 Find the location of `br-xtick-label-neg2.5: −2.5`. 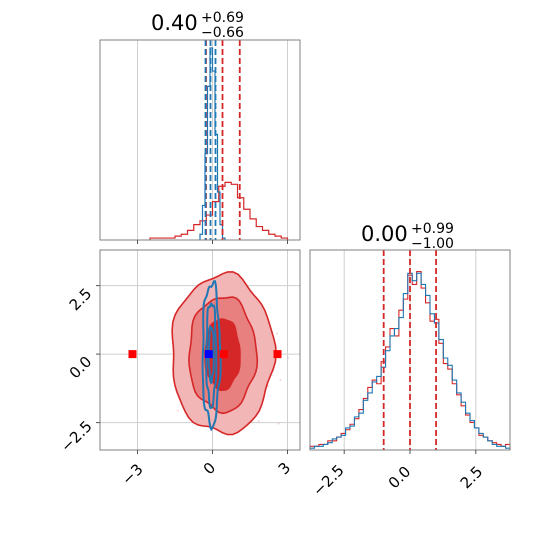

br-xtick-label-neg2.5: −2.5 is located at coordinates (328, 480).